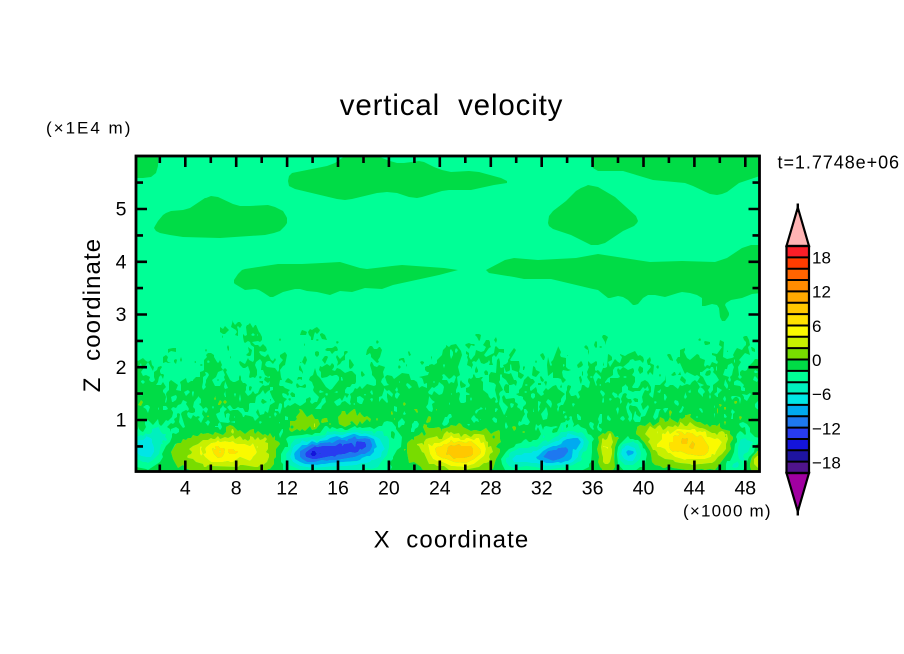 This screenshot has height=654, width=904. I want to click on svg-text: X coordinate, so click(452, 540).